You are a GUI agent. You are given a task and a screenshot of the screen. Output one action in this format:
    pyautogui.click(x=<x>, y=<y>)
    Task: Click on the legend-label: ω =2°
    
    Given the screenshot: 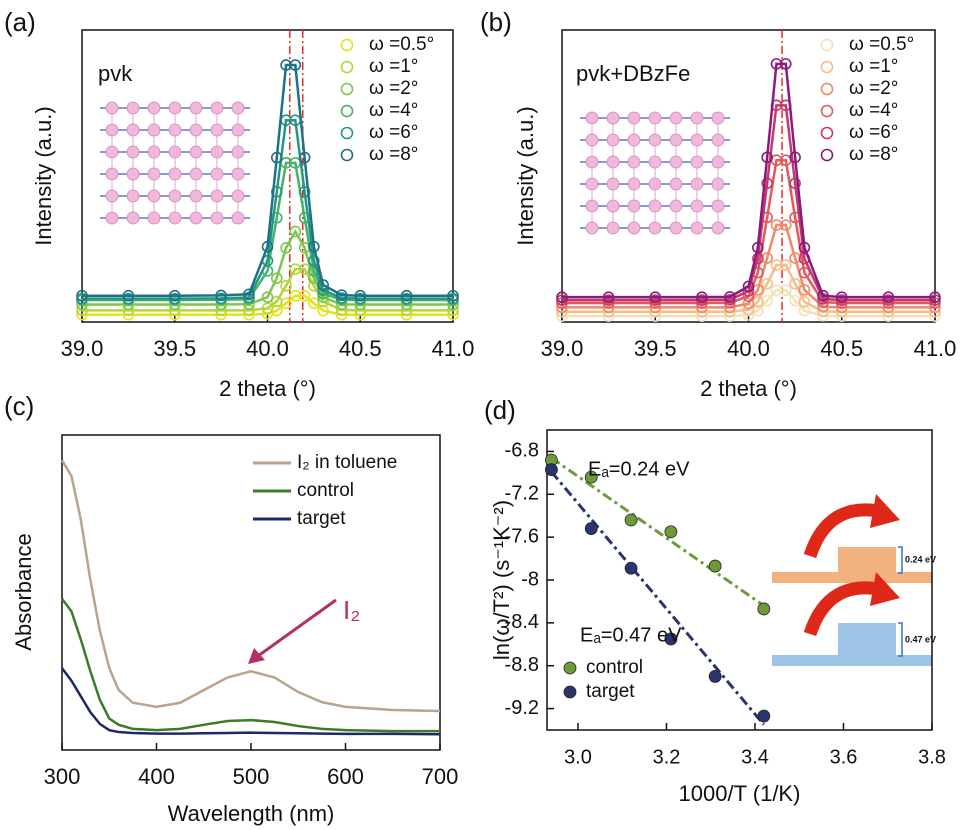 What is the action you would take?
    pyautogui.click(x=393, y=88)
    